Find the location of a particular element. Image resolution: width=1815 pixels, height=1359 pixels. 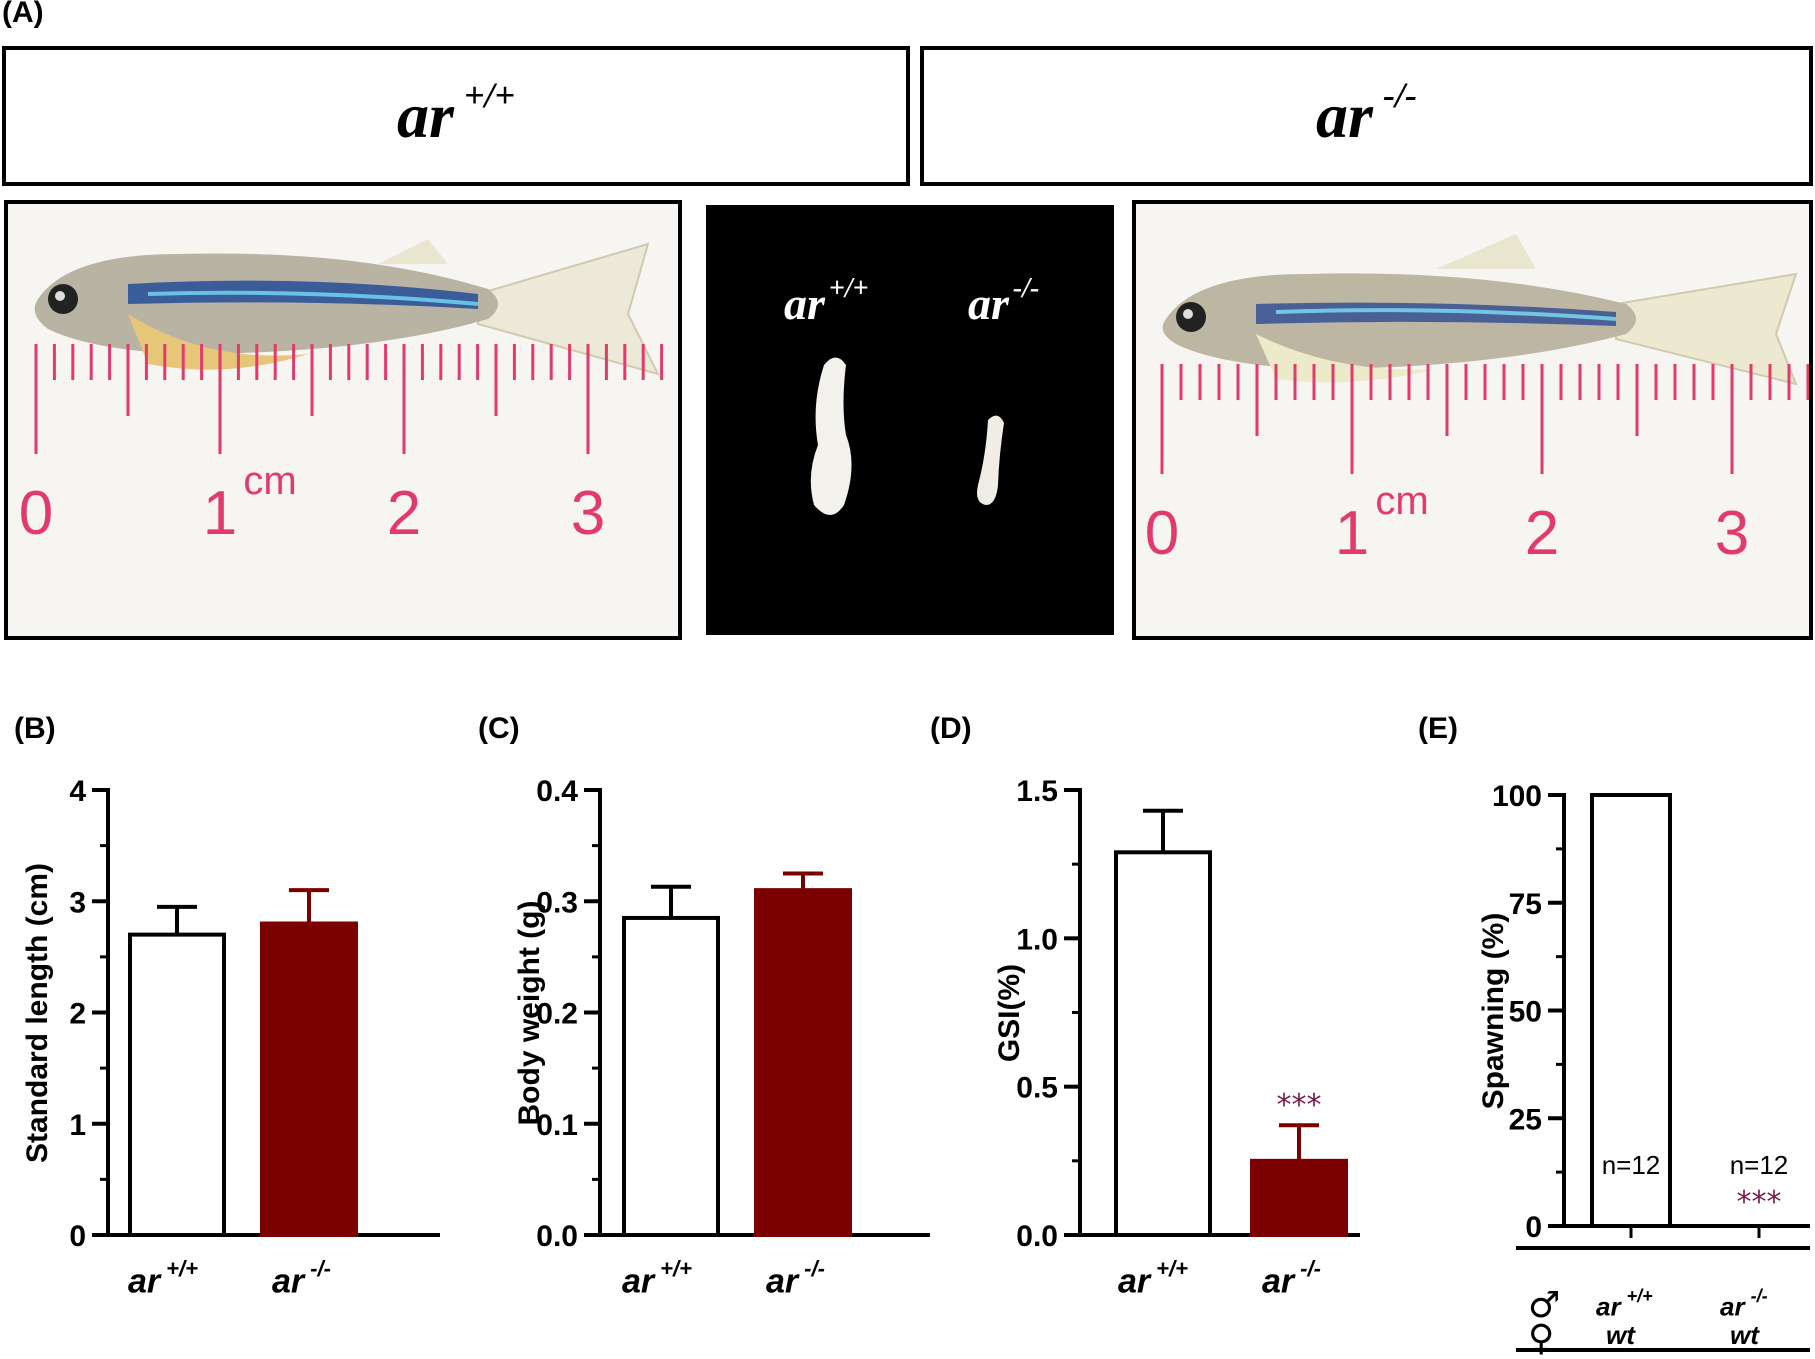

mutant-ruler: 0 1 2 3 cm is located at coordinates (1477, 466).